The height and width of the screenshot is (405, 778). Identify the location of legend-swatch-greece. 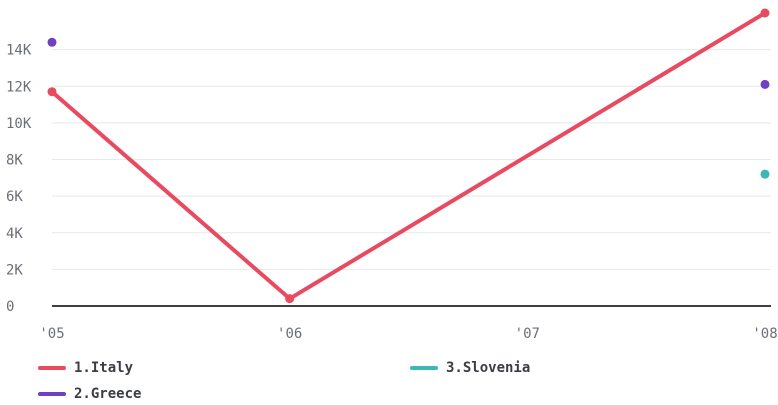
(52, 394).